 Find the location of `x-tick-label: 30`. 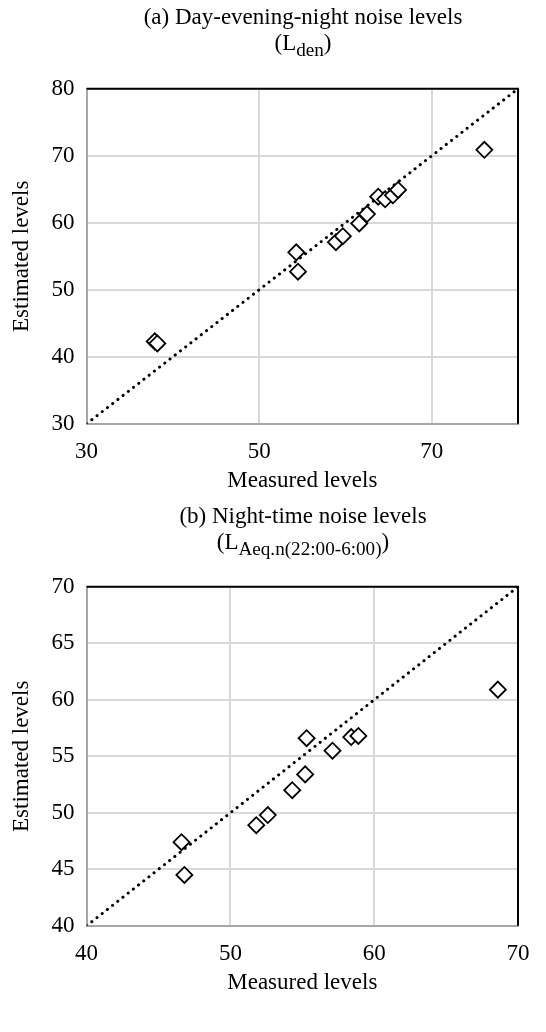

x-tick-label: 30 is located at coordinates (87, 450).